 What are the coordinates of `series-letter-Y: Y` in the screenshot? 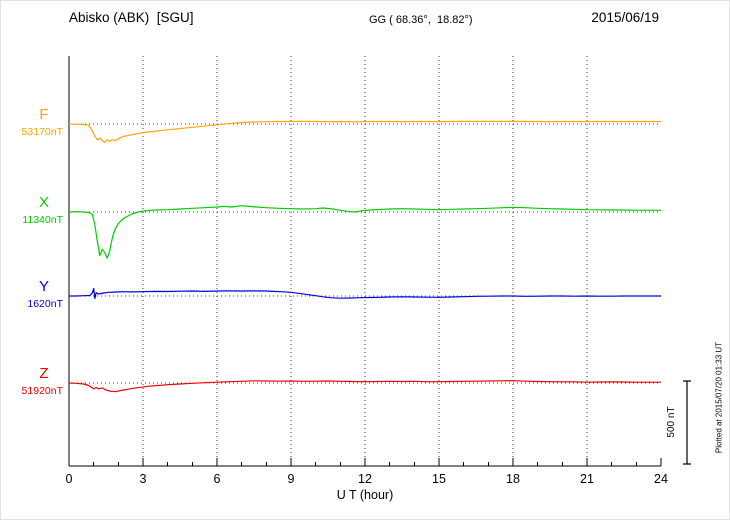 It's located at (43, 286).